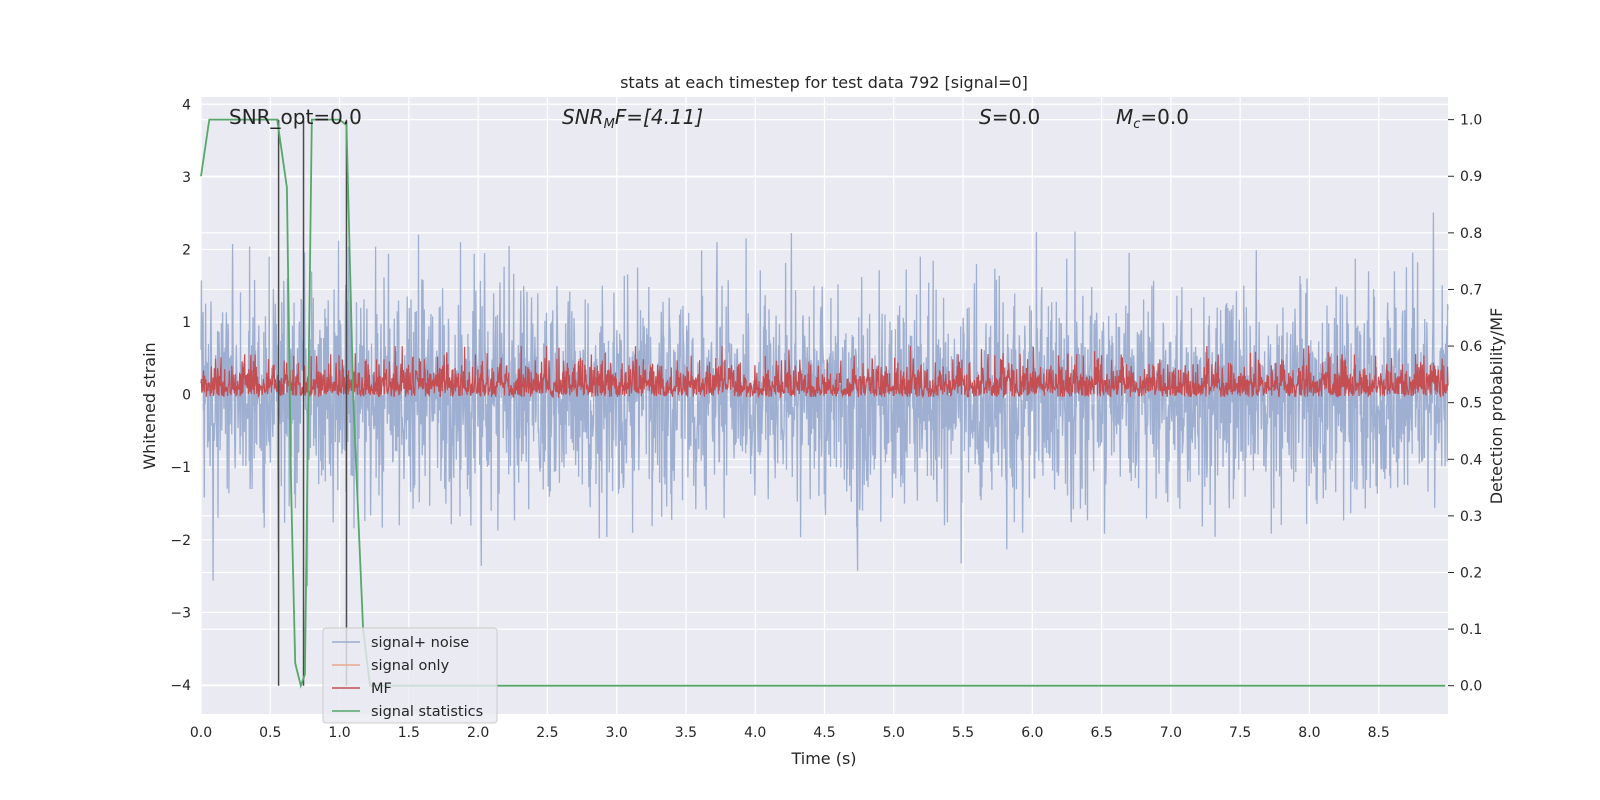  I want to click on mf-series, so click(824, 372).